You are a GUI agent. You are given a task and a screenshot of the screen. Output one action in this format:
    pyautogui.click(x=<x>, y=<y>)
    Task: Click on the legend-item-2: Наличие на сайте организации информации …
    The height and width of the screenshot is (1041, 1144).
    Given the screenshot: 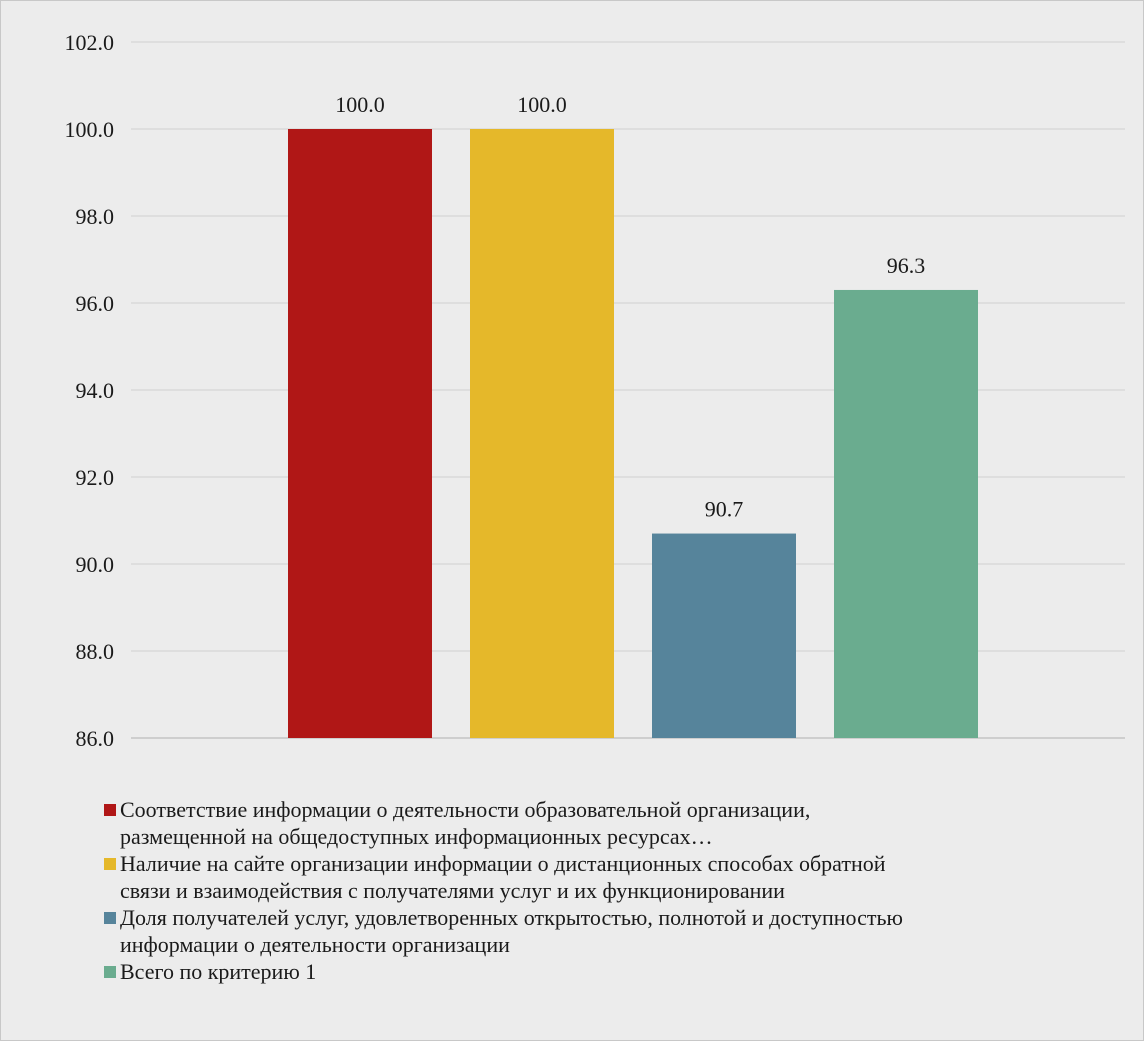 What is the action you would take?
    pyautogui.click(x=599, y=877)
    